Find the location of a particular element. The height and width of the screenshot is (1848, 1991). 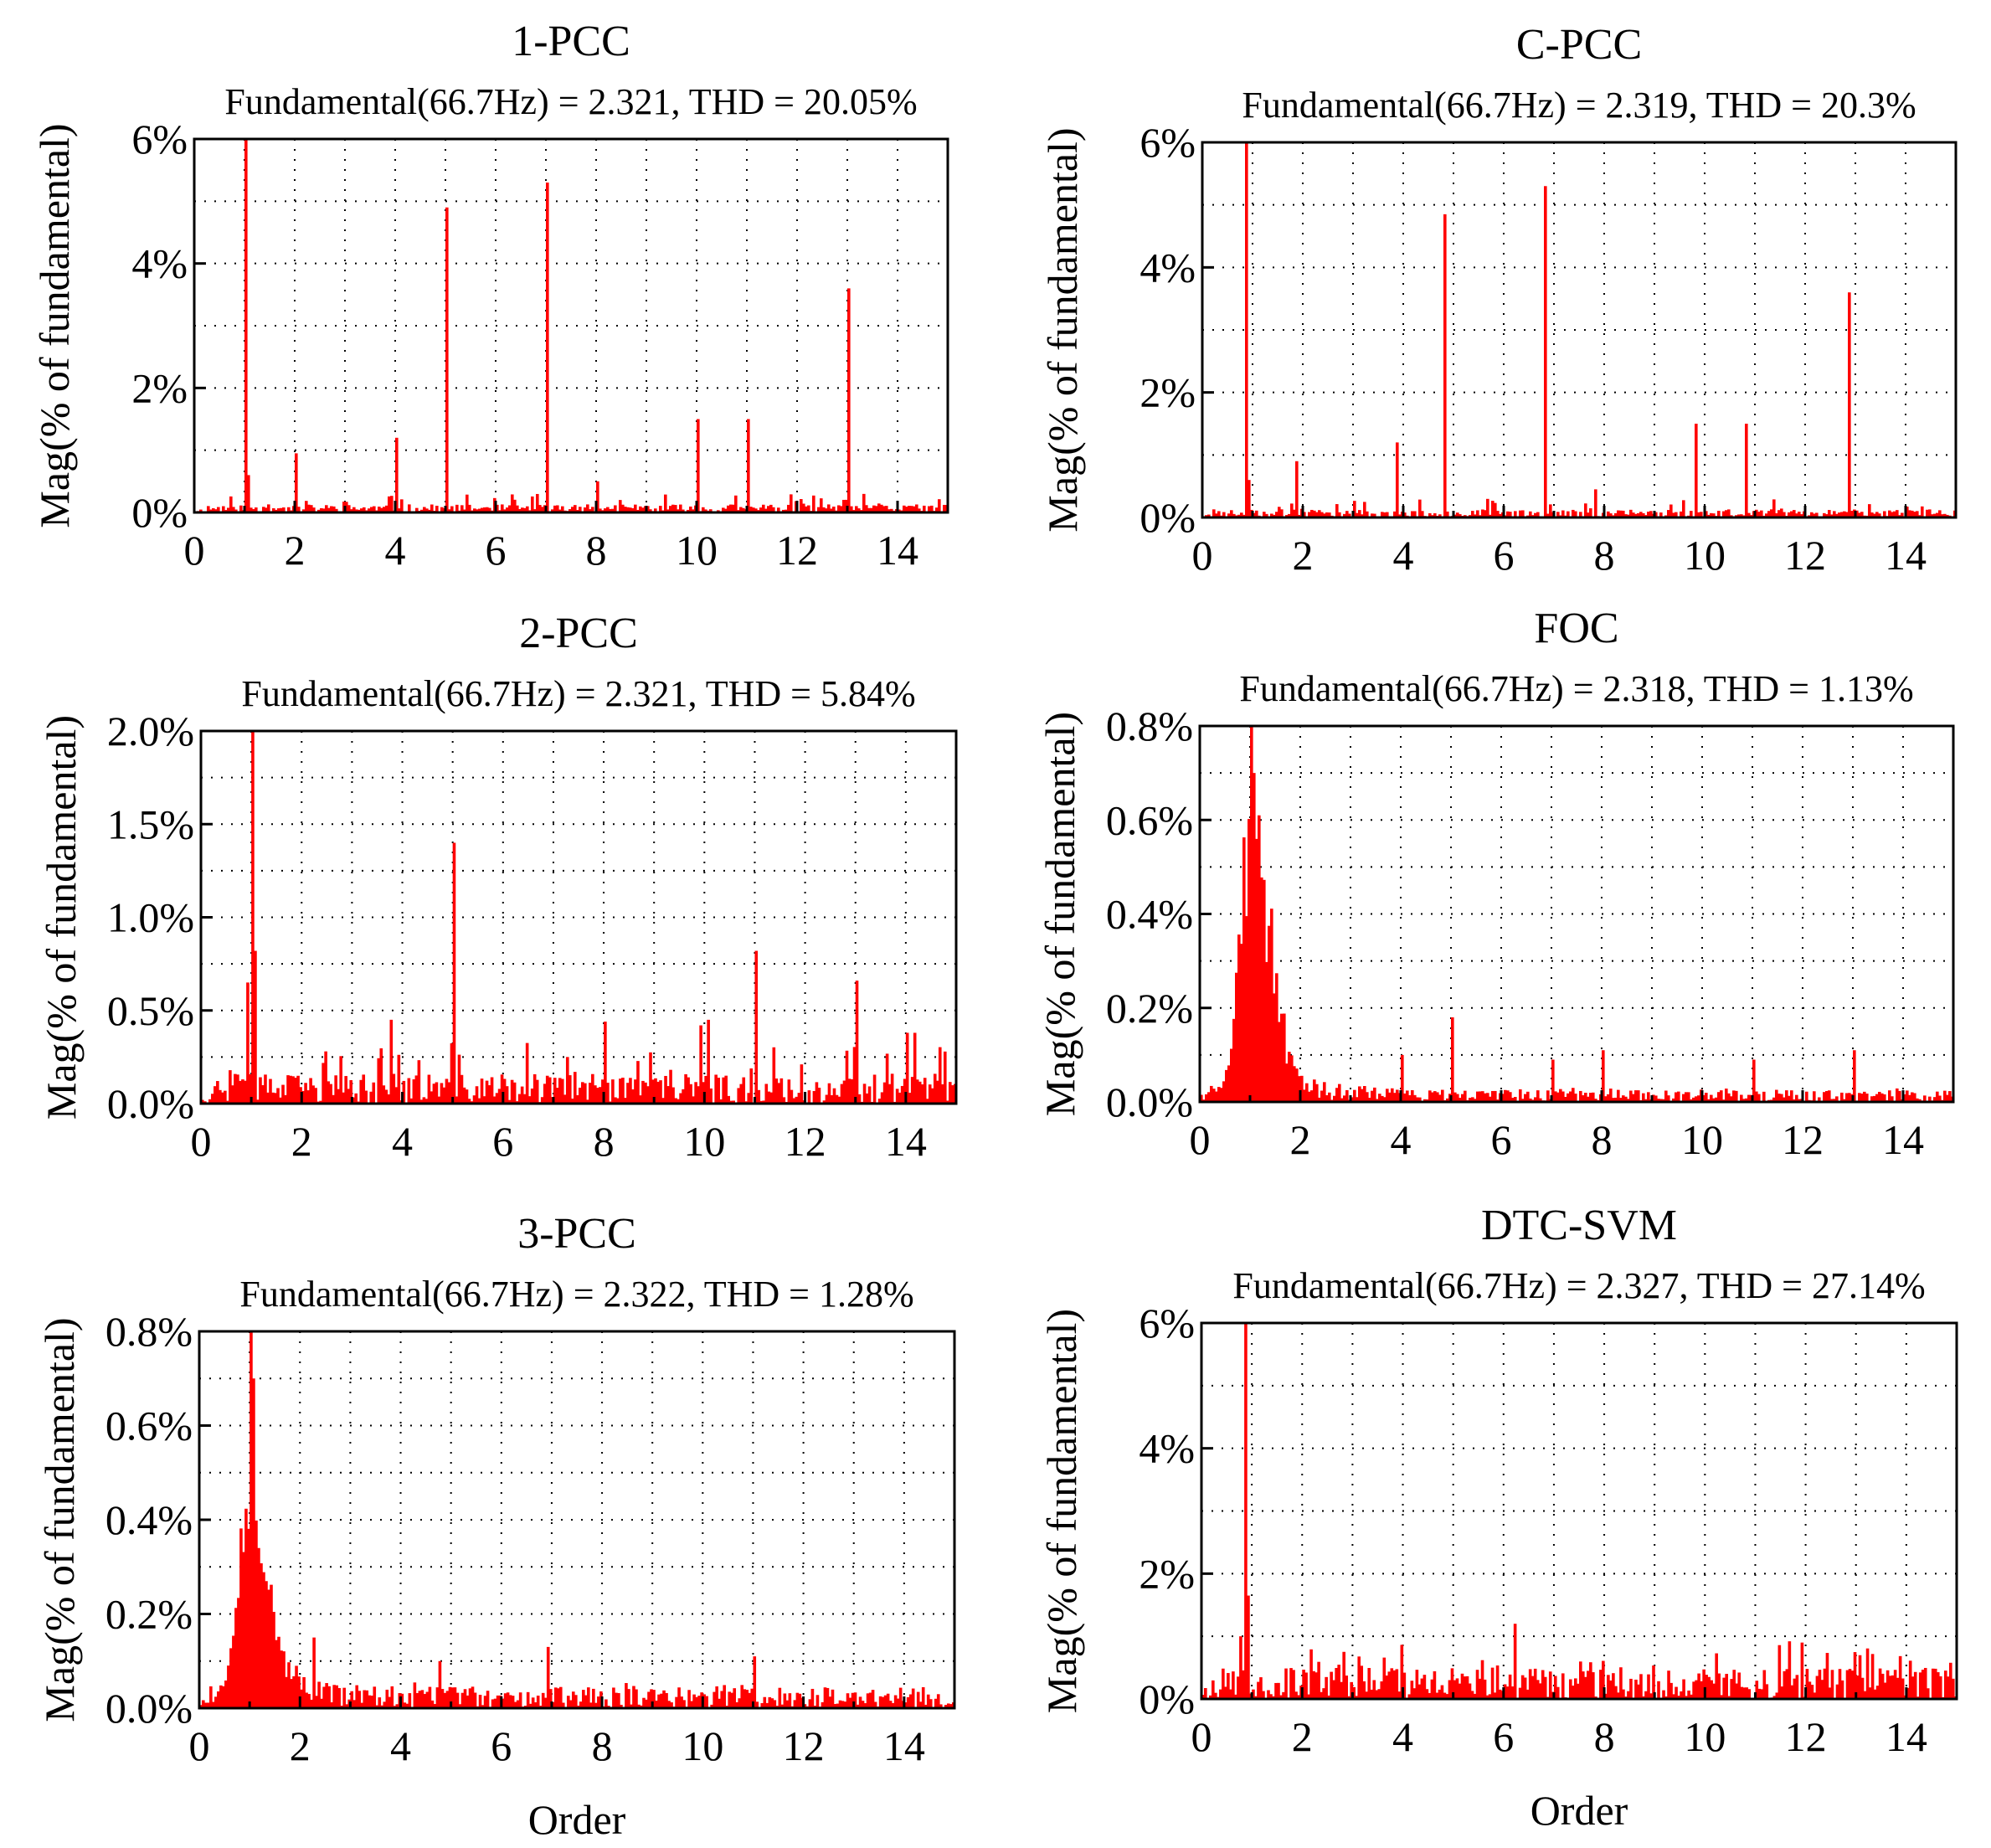

x-tick-label: 6 is located at coordinates (1501, 1140).